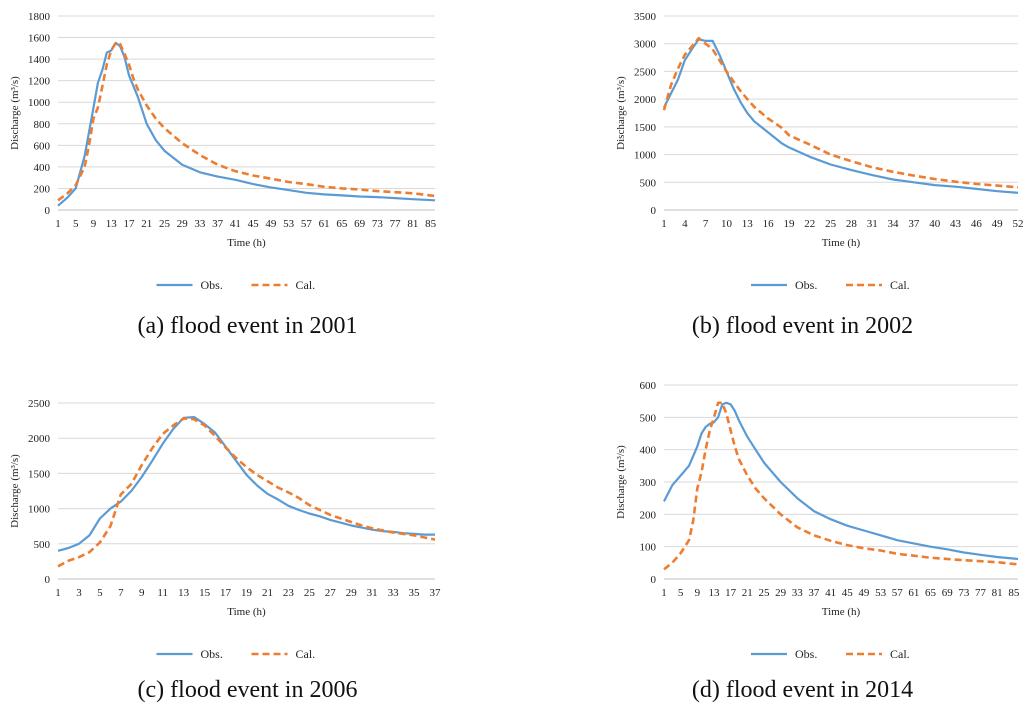 The width and height of the screenshot is (1030, 724). What do you see at coordinates (39, 82) in the screenshot?
I see `y-tick-label: 1200` at bounding box center [39, 82].